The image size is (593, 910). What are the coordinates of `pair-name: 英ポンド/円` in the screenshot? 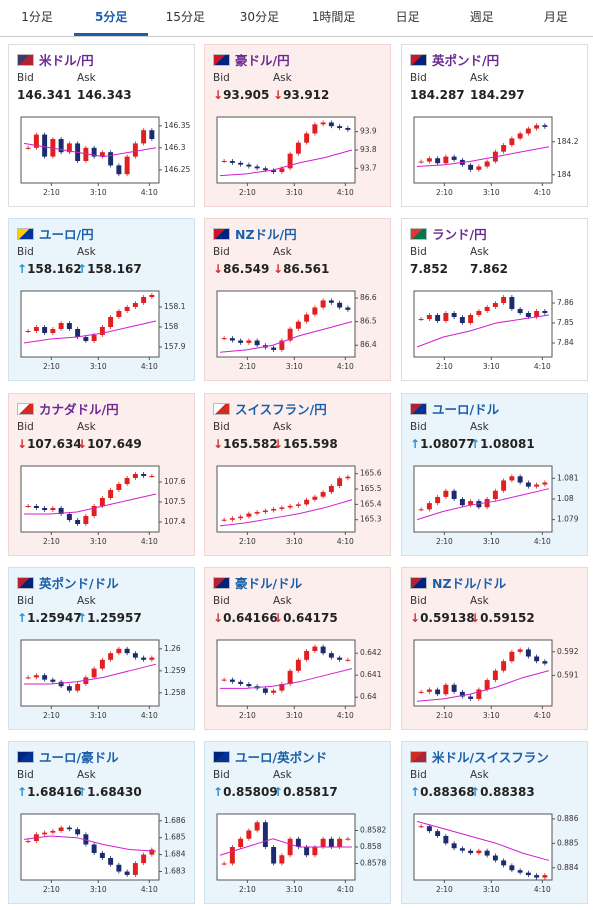 It's located at (466, 60).